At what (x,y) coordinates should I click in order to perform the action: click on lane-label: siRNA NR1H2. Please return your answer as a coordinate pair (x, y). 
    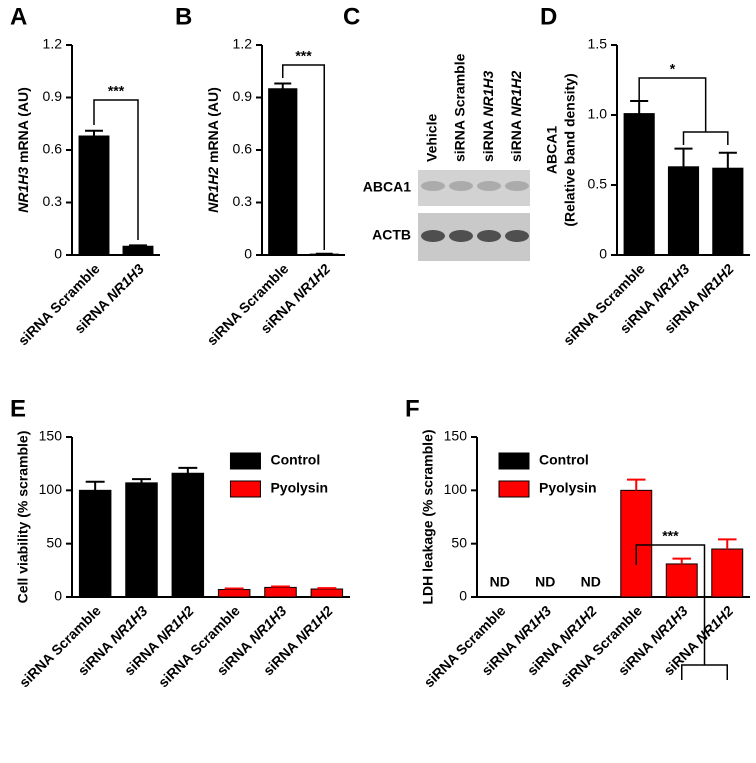
    Looking at the image, I should click on (516, 116).